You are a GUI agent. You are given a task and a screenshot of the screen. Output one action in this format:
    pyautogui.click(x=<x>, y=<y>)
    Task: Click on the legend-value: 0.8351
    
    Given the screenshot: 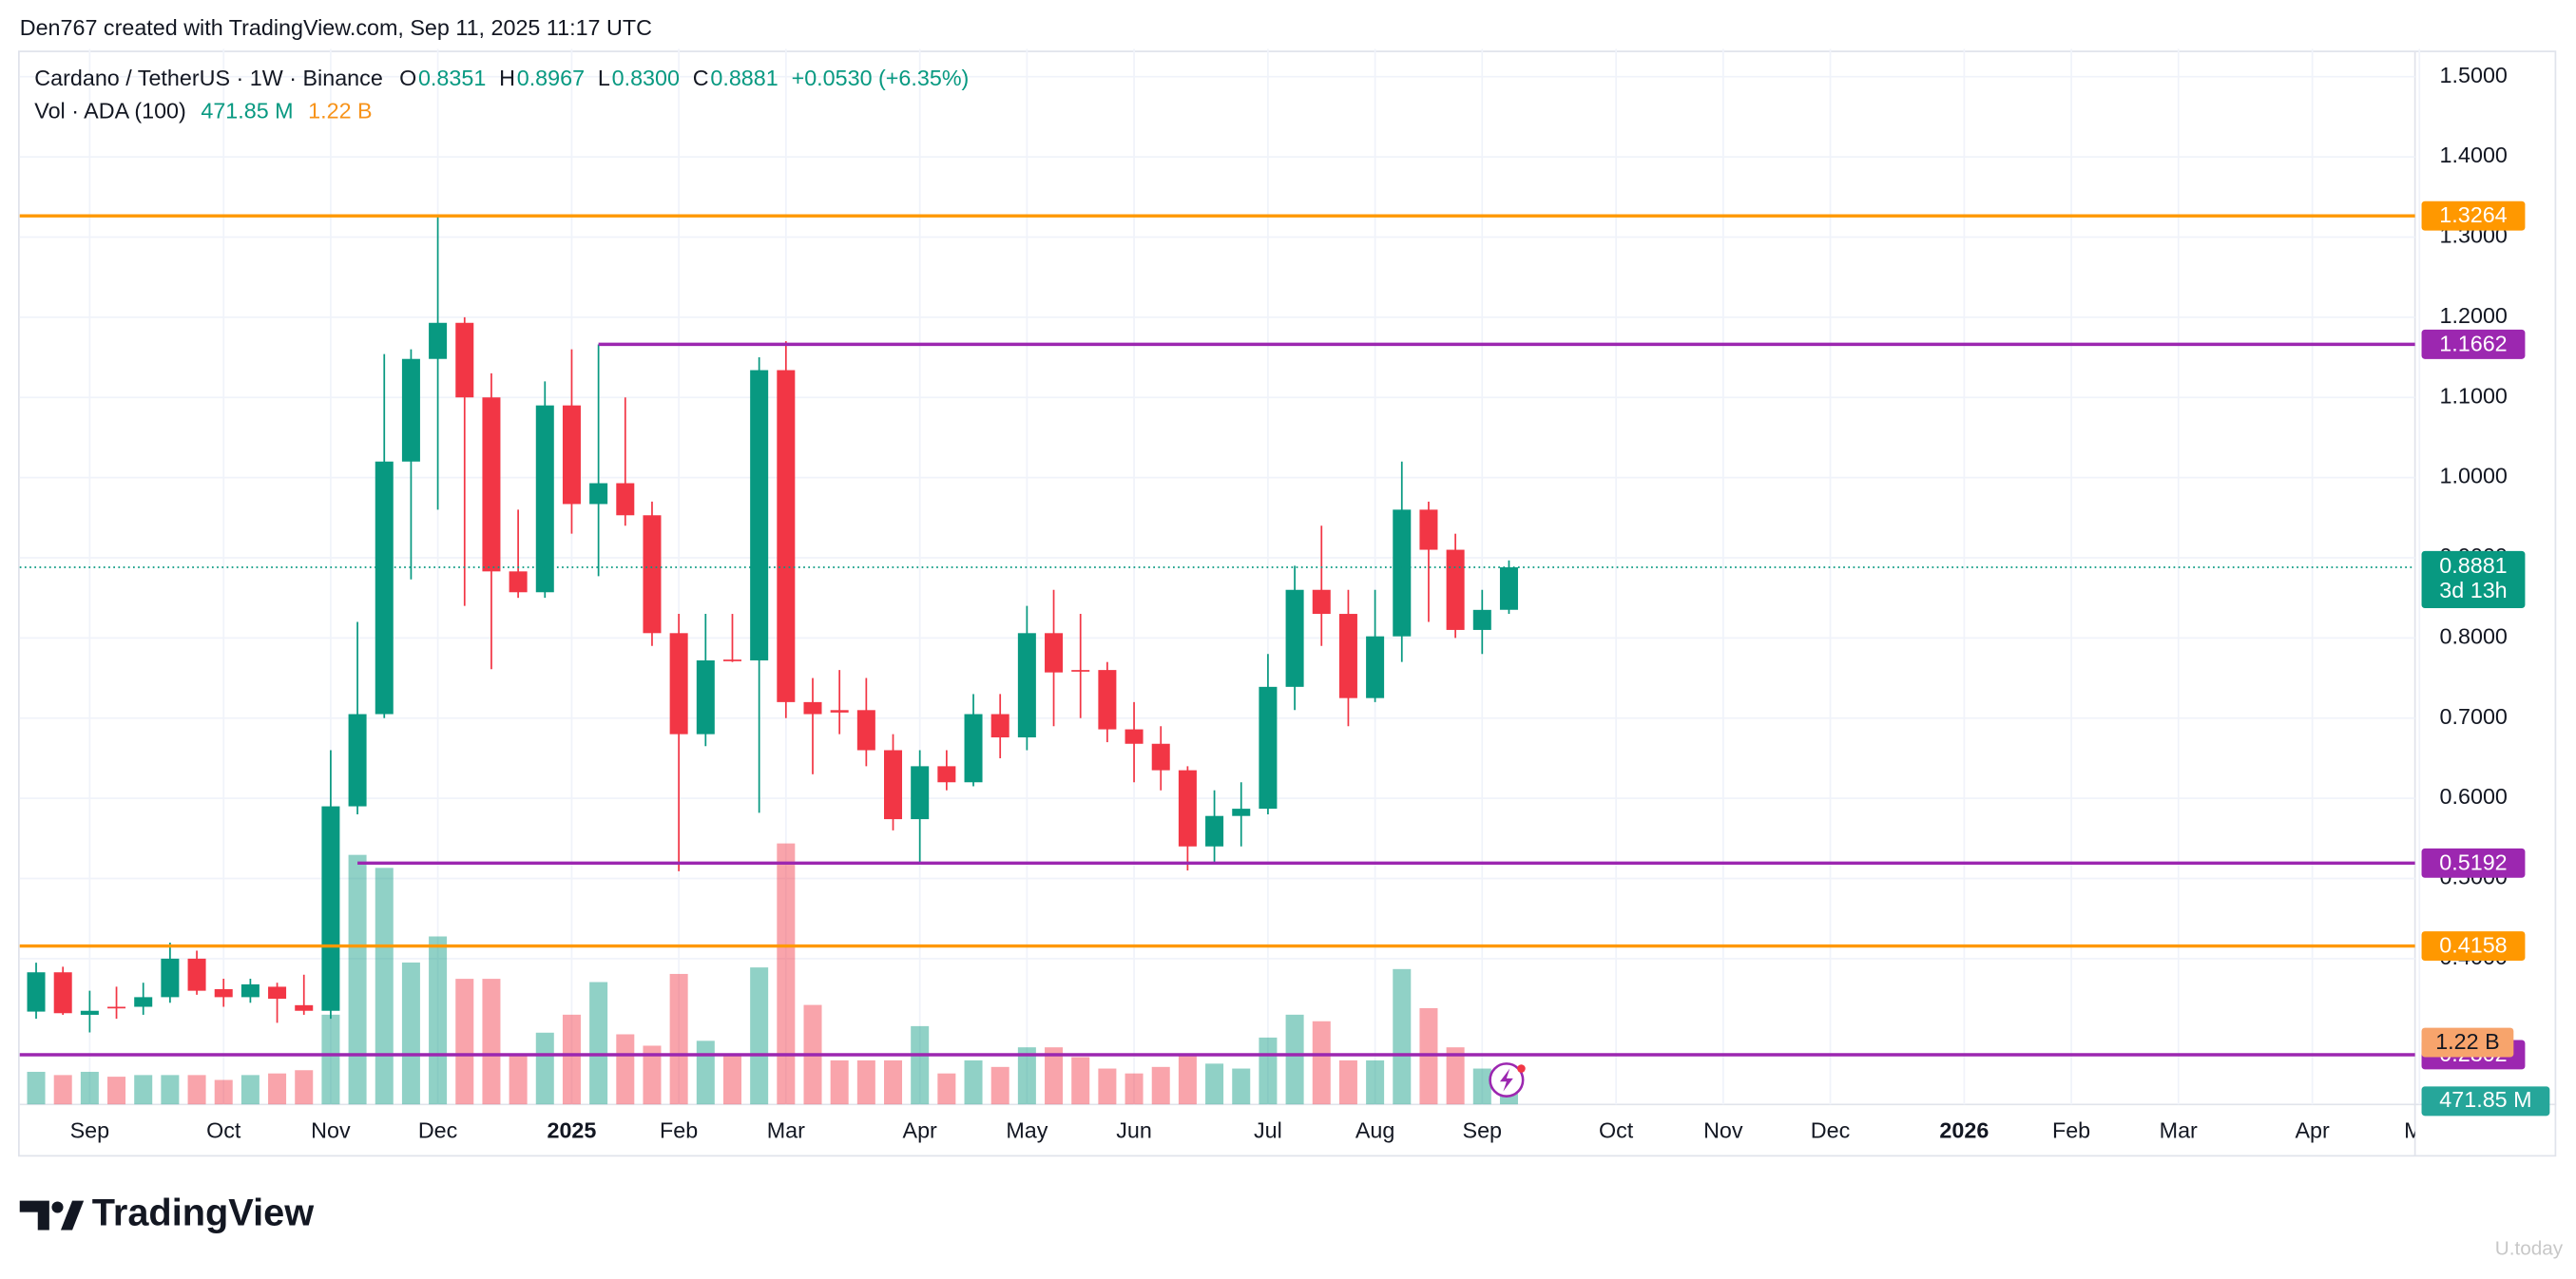 What is the action you would take?
    pyautogui.click(x=452, y=78)
    